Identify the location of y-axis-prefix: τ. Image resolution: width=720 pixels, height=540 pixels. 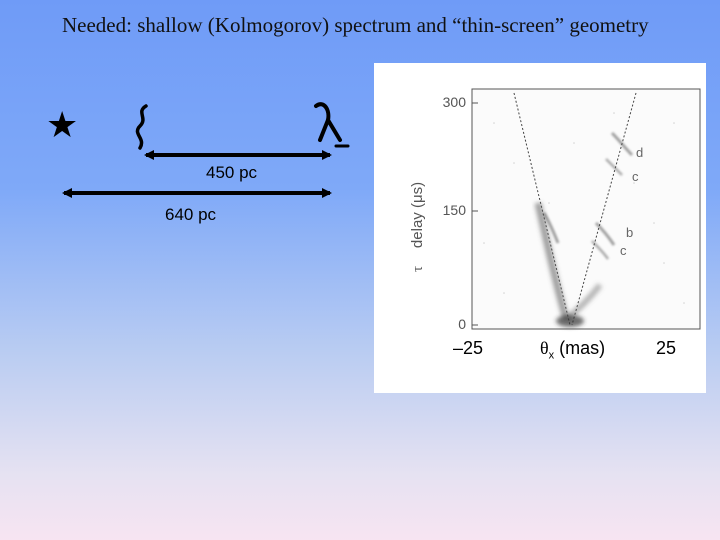
(418, 269).